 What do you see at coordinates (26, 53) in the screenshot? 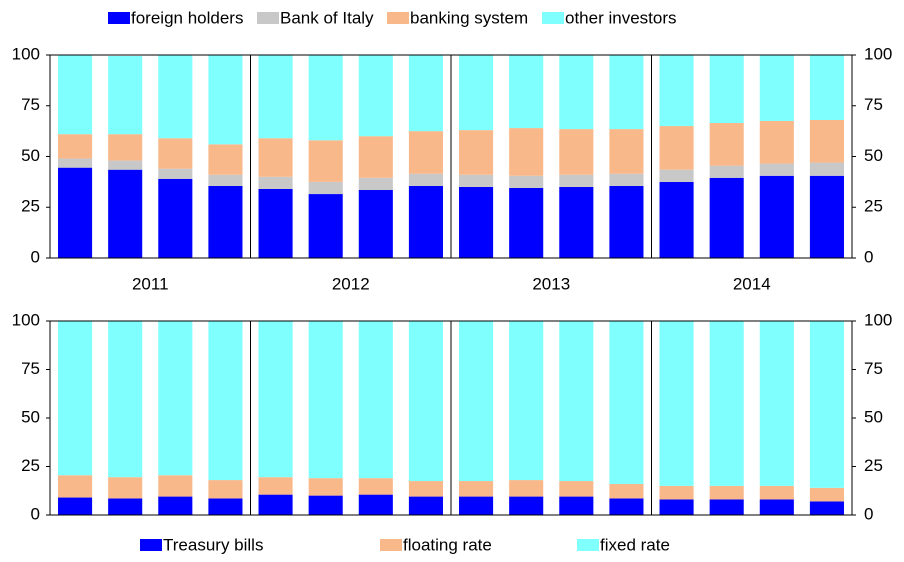
I see `y-tick-label: 100` at bounding box center [26, 53].